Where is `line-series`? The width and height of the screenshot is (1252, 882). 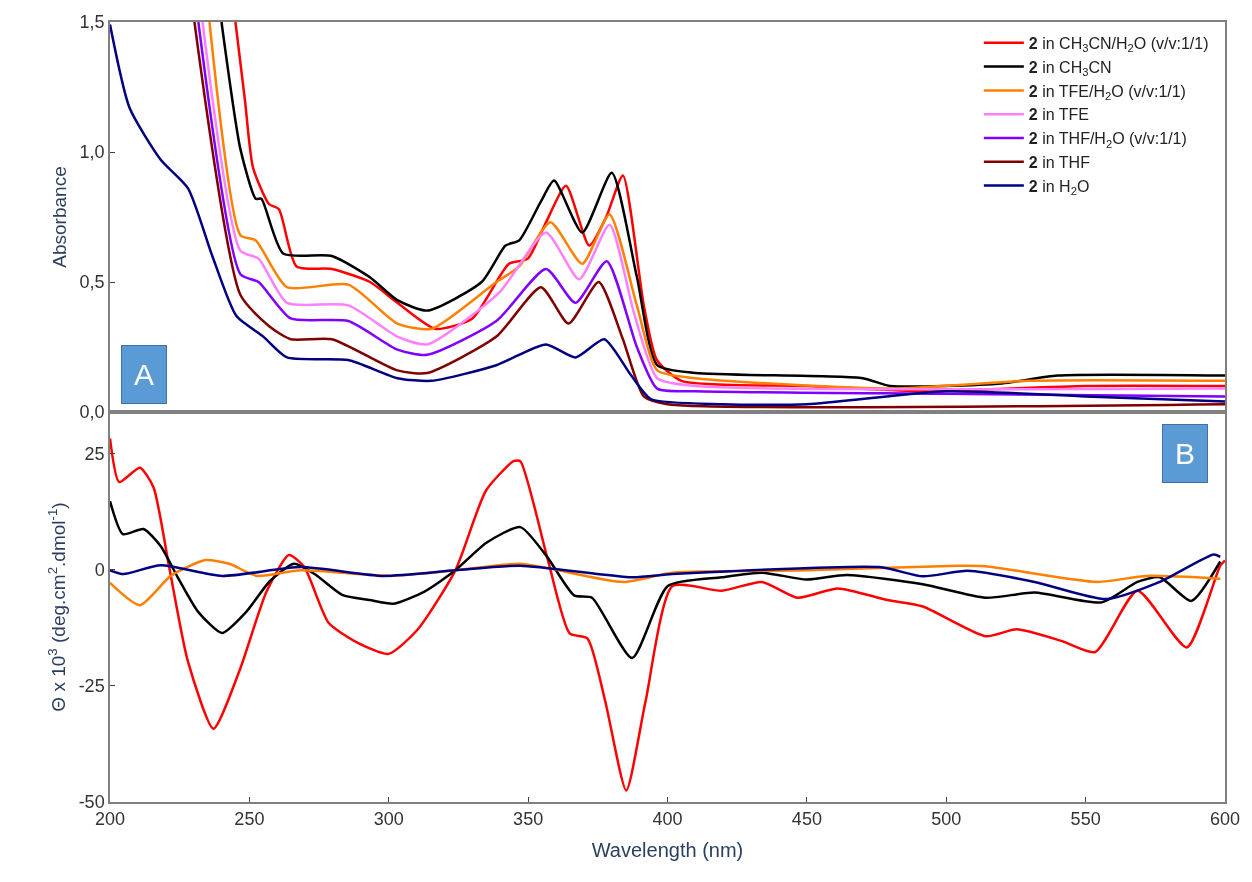
line-series is located at coordinates (666, 577).